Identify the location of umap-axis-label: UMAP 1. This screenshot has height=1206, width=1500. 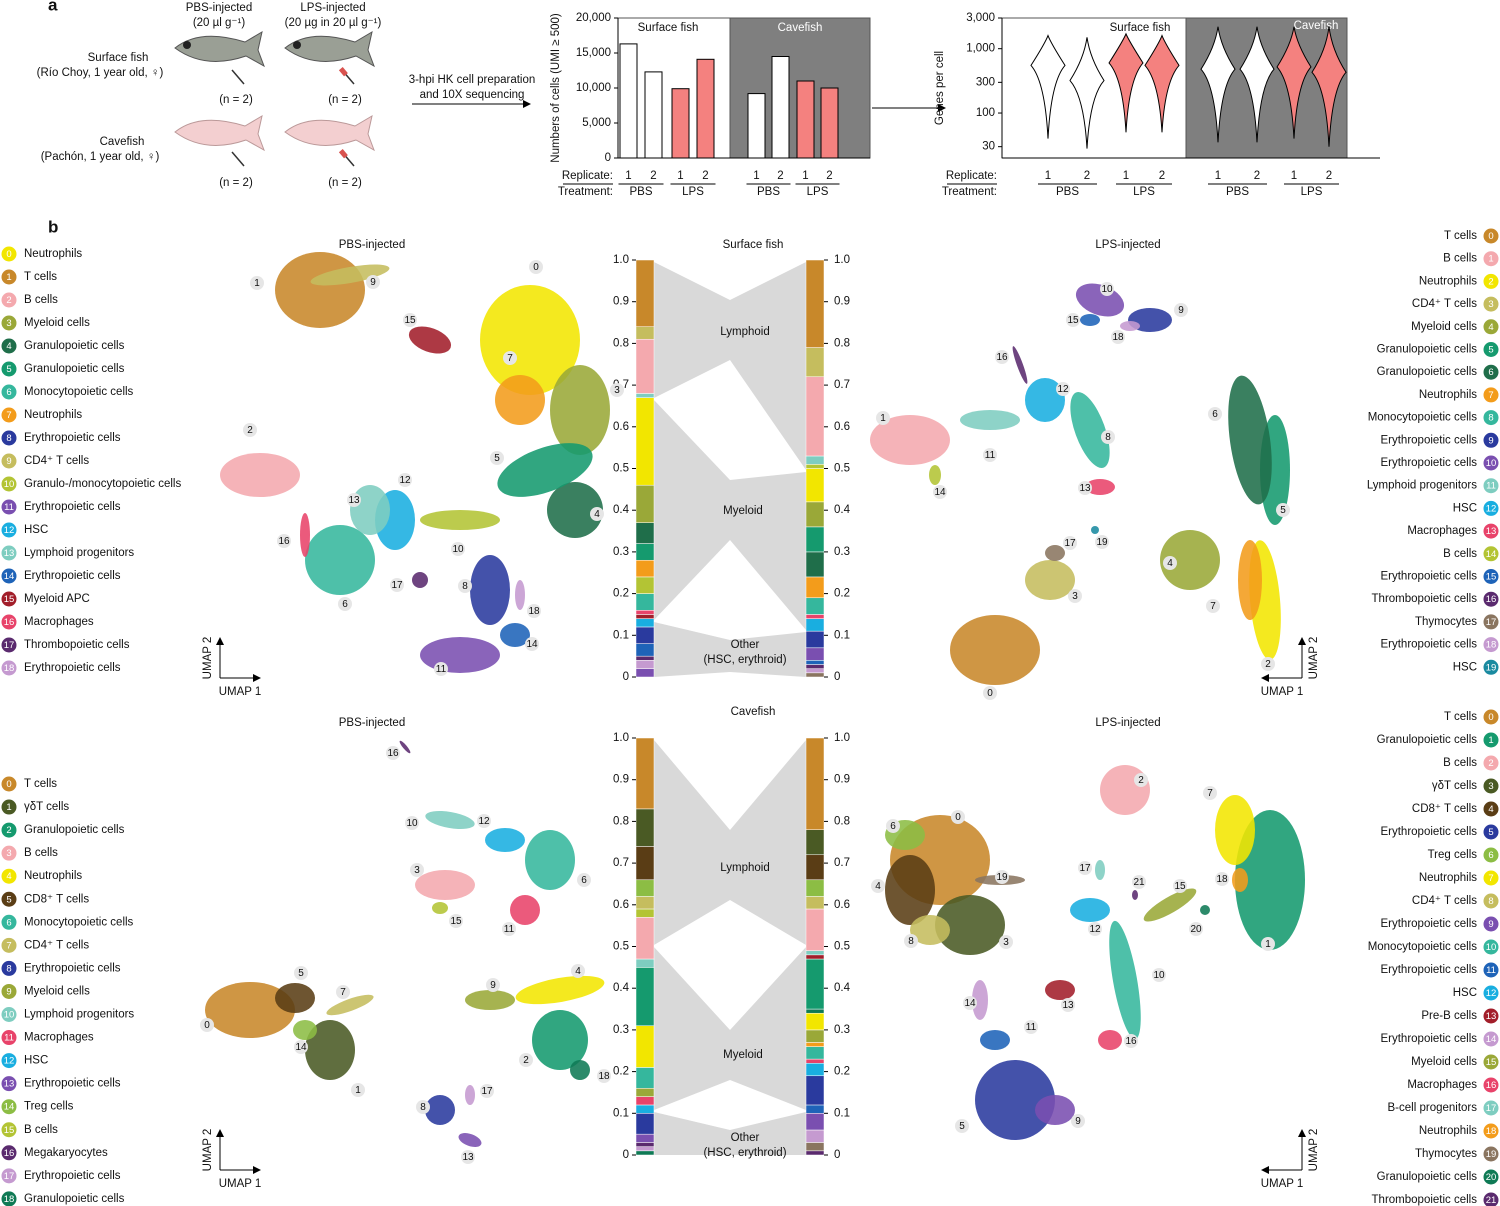
(1282, 1184).